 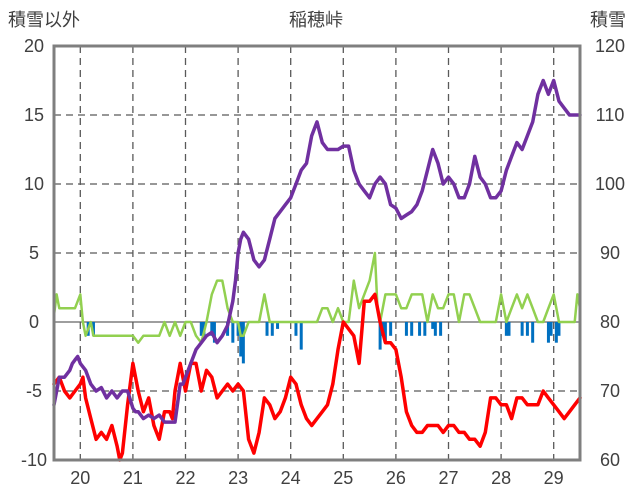 I want to click on x-tick-label: 20, so click(x=80, y=478).